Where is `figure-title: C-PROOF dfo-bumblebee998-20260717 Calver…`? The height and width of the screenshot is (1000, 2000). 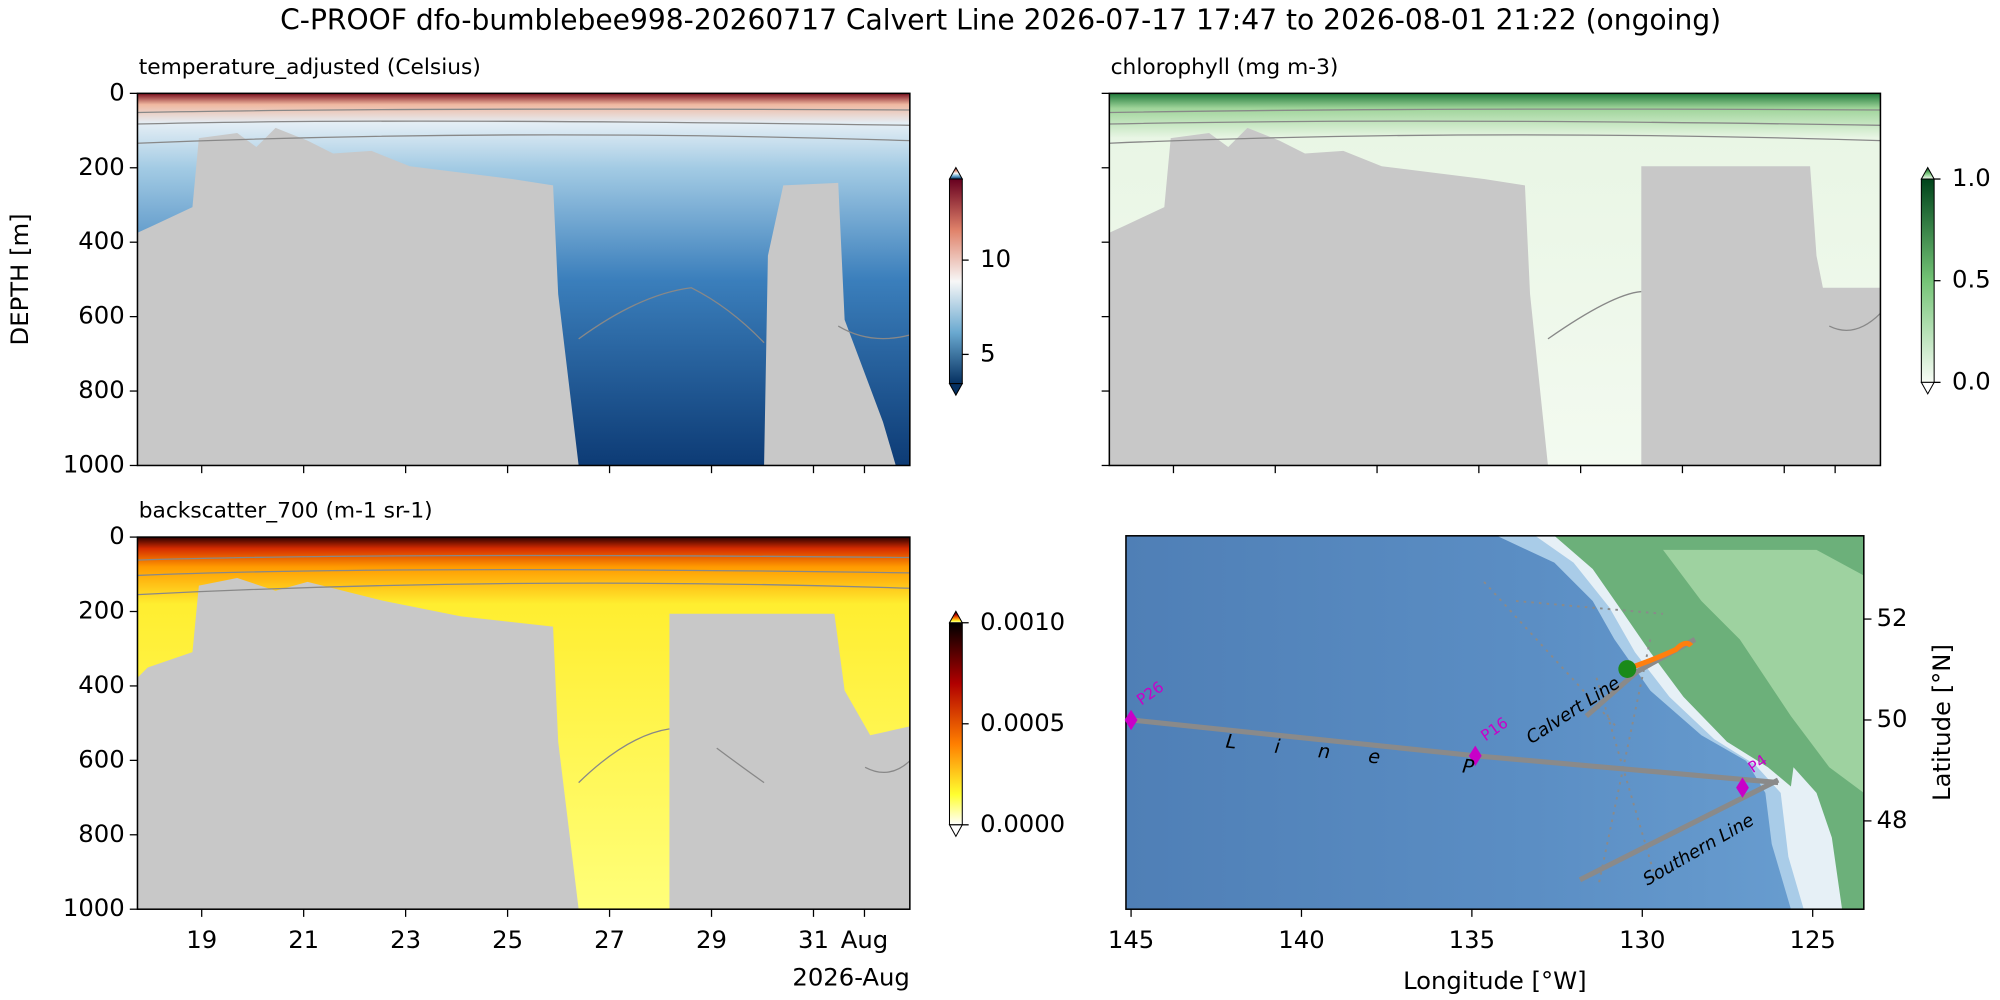
figure-title: C-PROOF dfo-bumblebee998-20260717 Calver… is located at coordinates (1000, 20).